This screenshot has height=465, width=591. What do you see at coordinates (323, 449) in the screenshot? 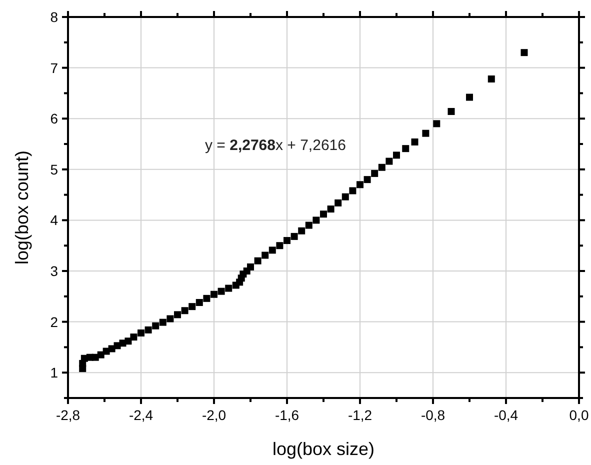
I see `x-axis-title: log(box size)` at bounding box center [323, 449].